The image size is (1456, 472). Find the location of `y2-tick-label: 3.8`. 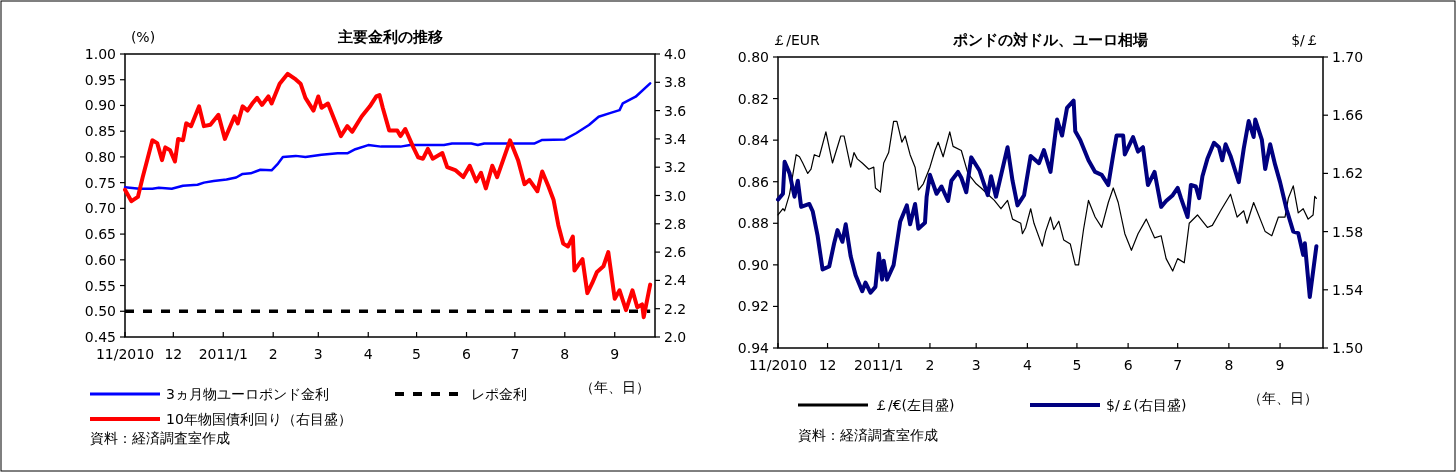

y2-tick-label: 3.8 is located at coordinates (675, 82).